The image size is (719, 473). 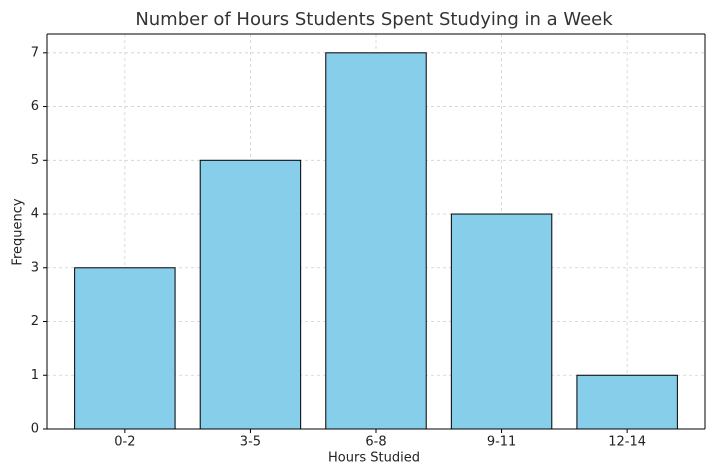 I want to click on y-tick-label: 5, so click(x=35, y=160).